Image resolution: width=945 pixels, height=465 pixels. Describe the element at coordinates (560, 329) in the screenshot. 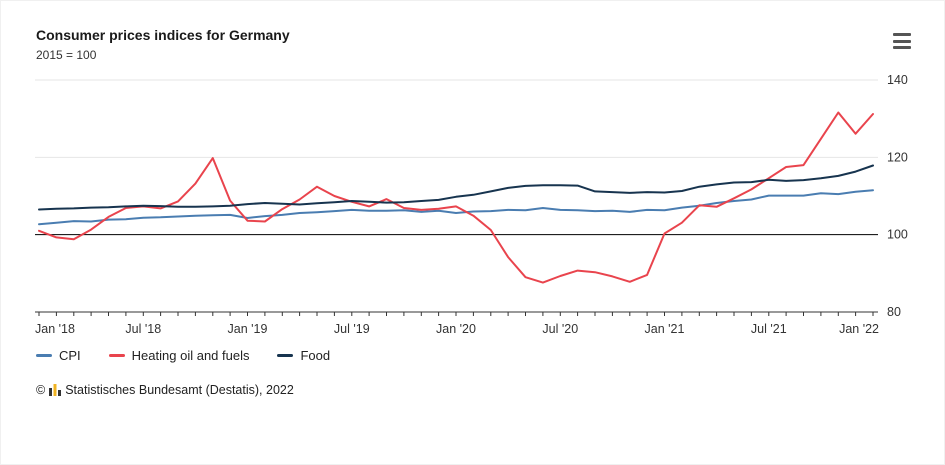

I see `x-axis-label: Jul '20` at that location.